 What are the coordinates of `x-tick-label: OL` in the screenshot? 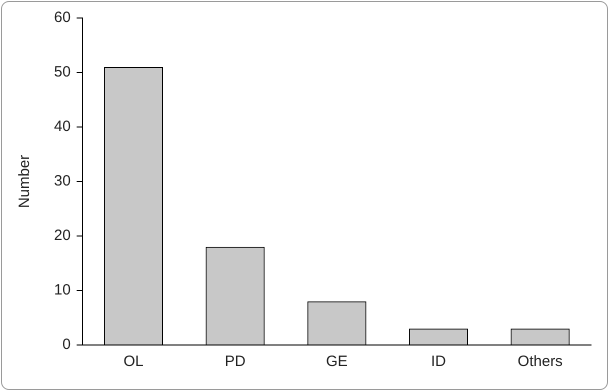 It's located at (134, 361).